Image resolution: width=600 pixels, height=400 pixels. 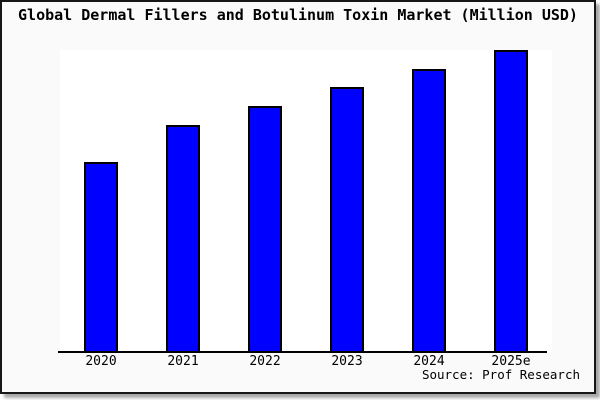 I want to click on x-tick-label-2020: 2020, so click(x=101, y=361).